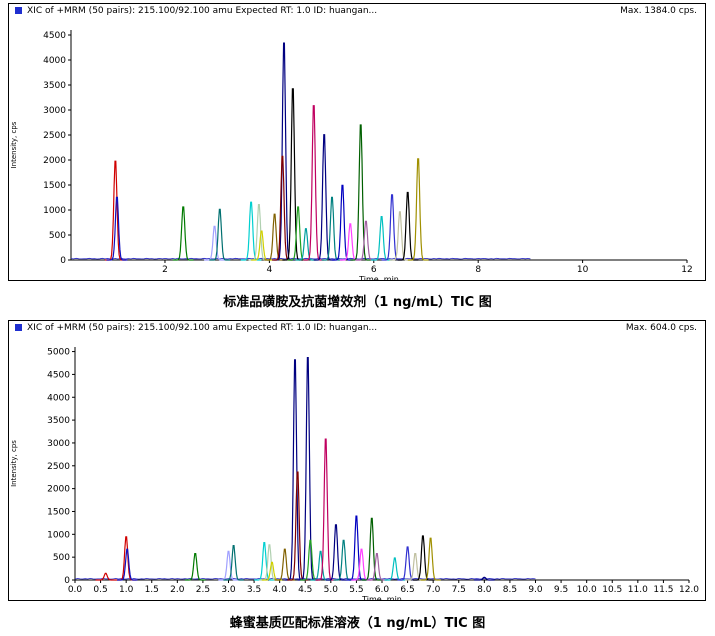 The image size is (715, 636). Describe the element at coordinates (58, 353) in the screenshot. I see `y-tick-label: 5000` at that location.